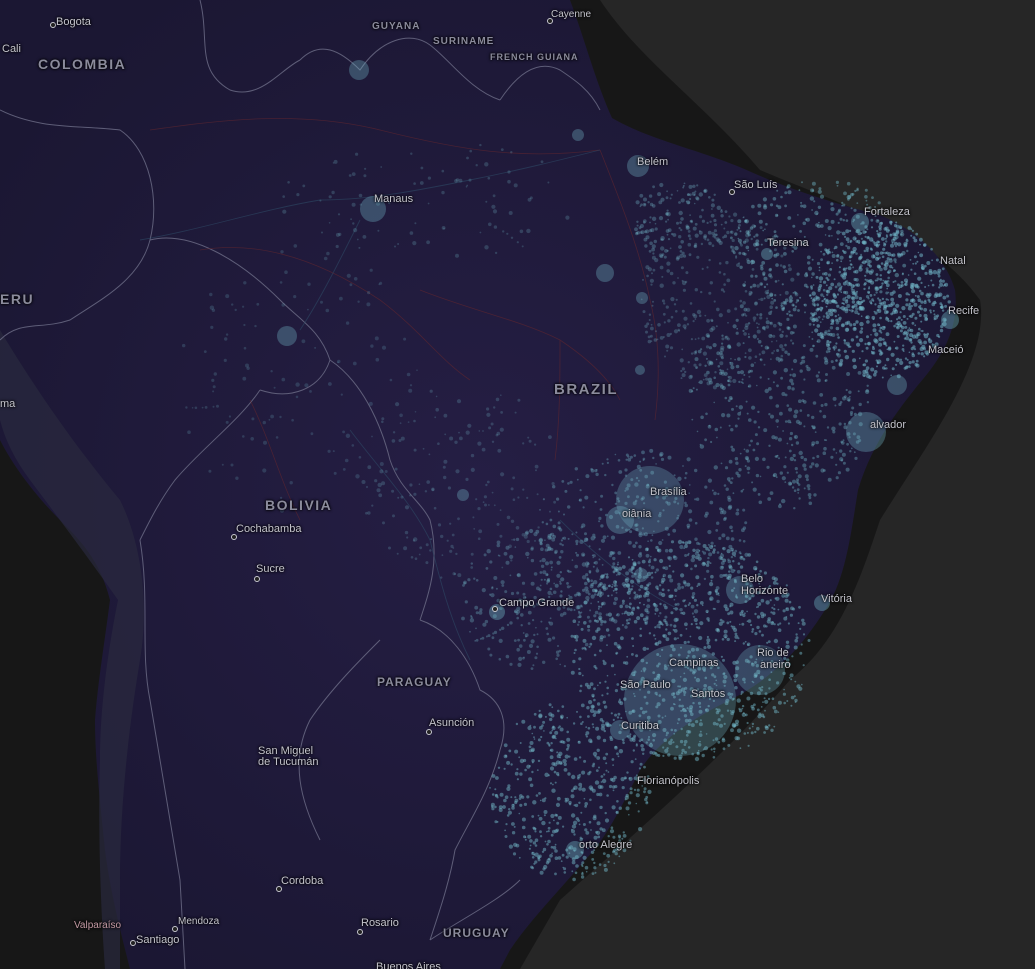 This screenshot has height=969, width=1035. What do you see at coordinates (708, 694) in the screenshot?
I see `city-label-santos: Santos` at bounding box center [708, 694].